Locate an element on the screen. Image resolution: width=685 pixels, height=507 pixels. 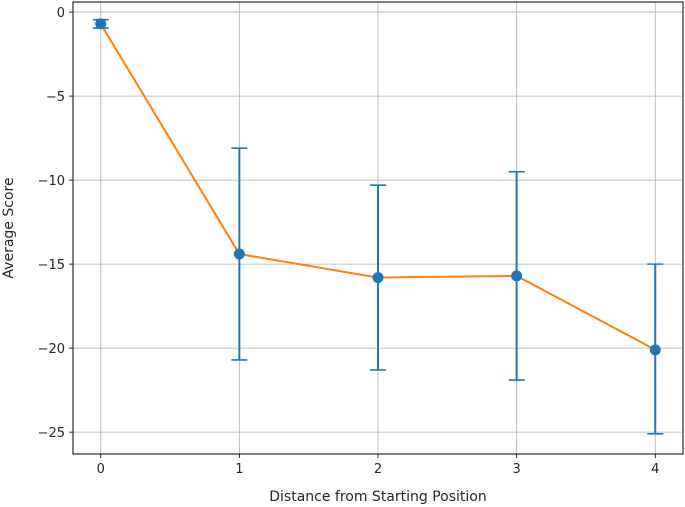
x-tick-label: 3 is located at coordinates (516, 469).